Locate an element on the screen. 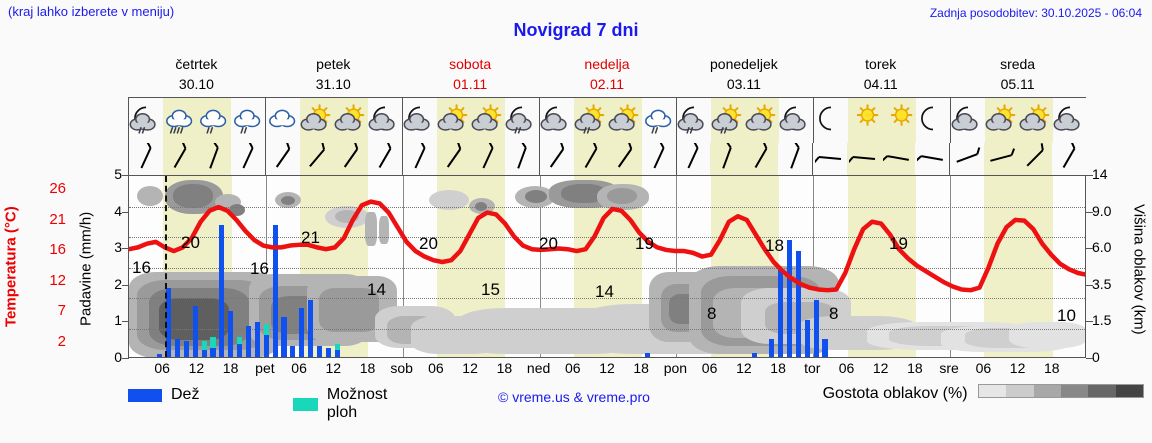 The image size is (1152, 443). day-date: 31.10 is located at coordinates (333, 84).